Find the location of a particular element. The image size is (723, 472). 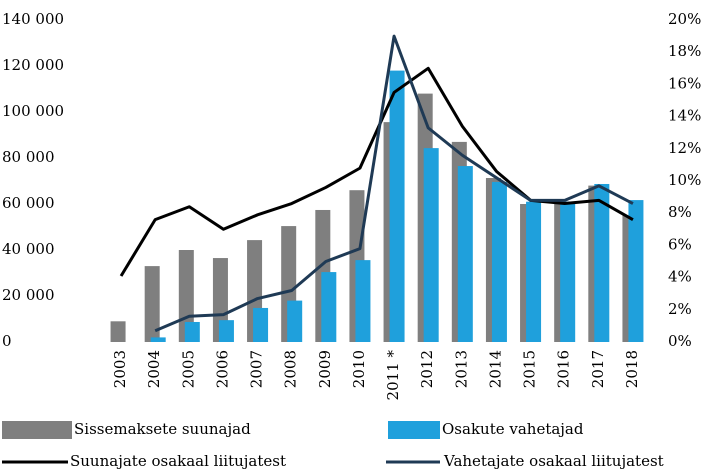

y2-tick-label: 14% is located at coordinates (684, 116).